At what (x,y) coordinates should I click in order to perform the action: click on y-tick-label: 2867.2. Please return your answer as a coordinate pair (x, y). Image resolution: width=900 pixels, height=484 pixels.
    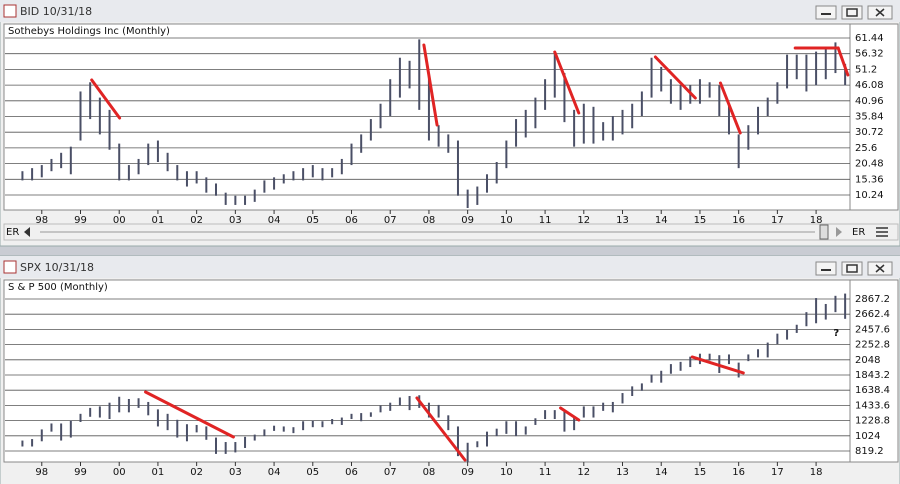
    Looking at the image, I should click on (872, 299).